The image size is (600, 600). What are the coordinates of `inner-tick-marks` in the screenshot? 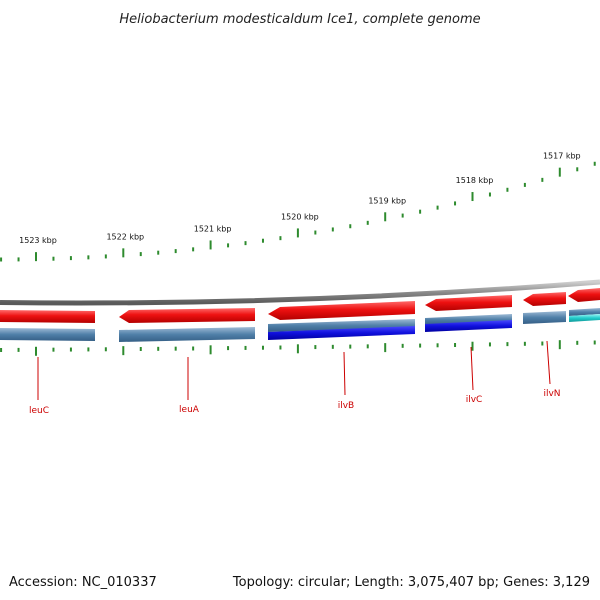 It's located at (298, 348).